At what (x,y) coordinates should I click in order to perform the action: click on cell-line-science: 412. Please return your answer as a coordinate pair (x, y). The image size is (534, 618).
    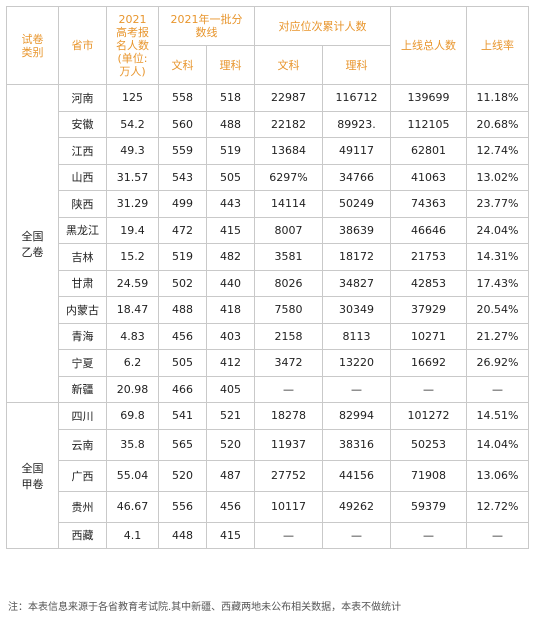
    Looking at the image, I should click on (230, 363).